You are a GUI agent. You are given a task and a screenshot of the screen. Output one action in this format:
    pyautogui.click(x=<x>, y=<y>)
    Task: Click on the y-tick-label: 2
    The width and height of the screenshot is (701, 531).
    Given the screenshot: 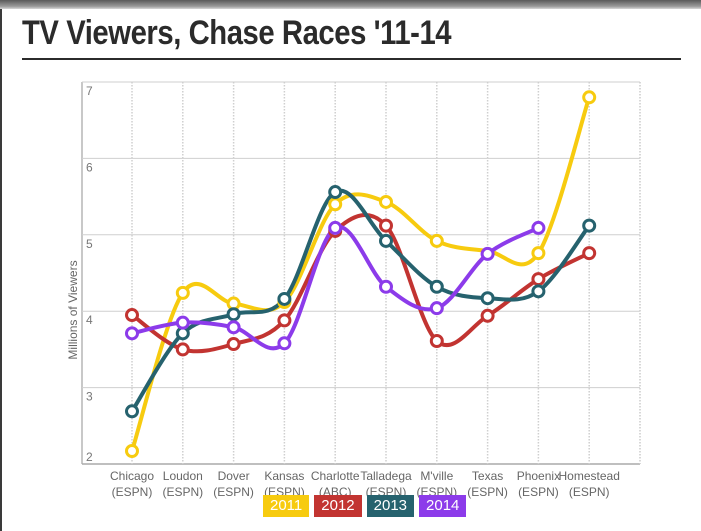 What is the action you would take?
    pyautogui.click(x=89, y=457)
    